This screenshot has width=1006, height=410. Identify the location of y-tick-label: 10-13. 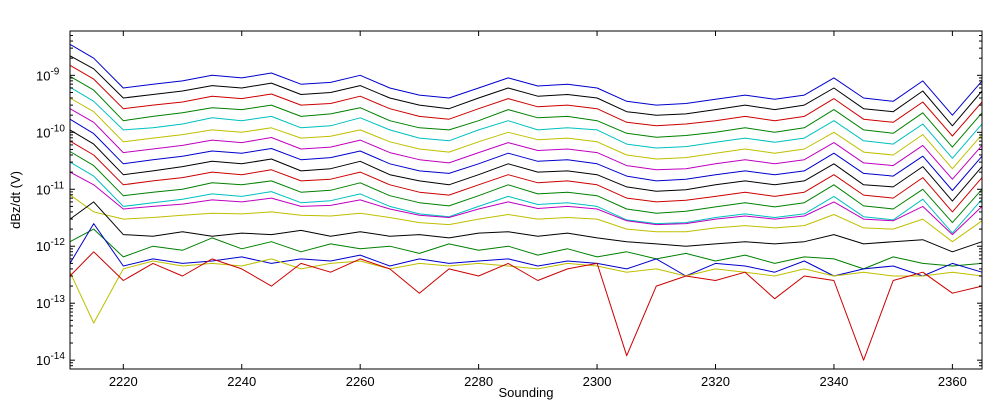
(50, 302).